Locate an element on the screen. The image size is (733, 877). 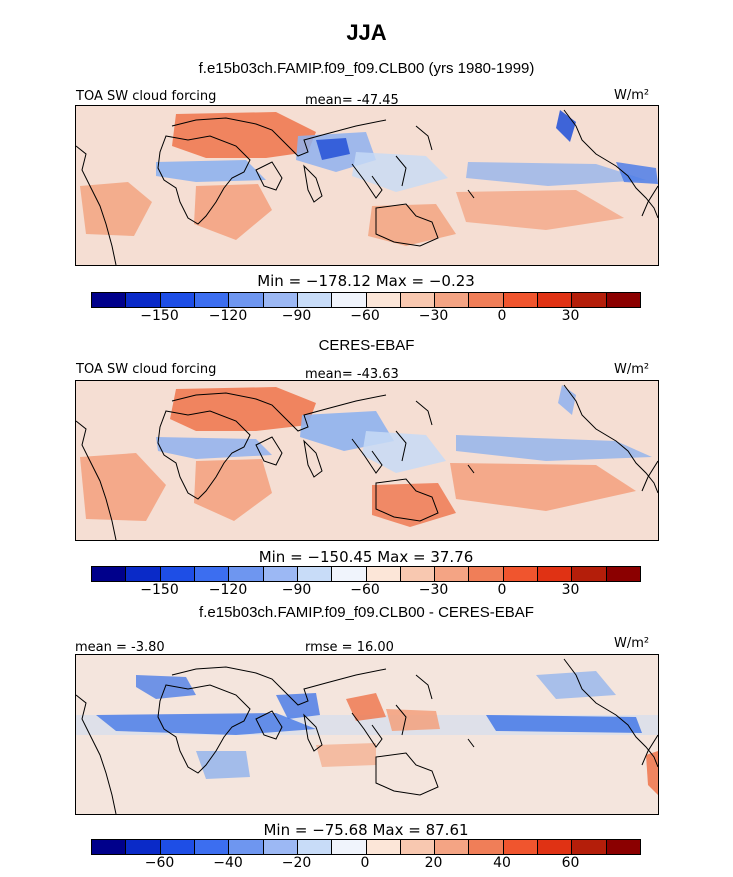
colorbar-tick-label: −120 is located at coordinates (228, 316).